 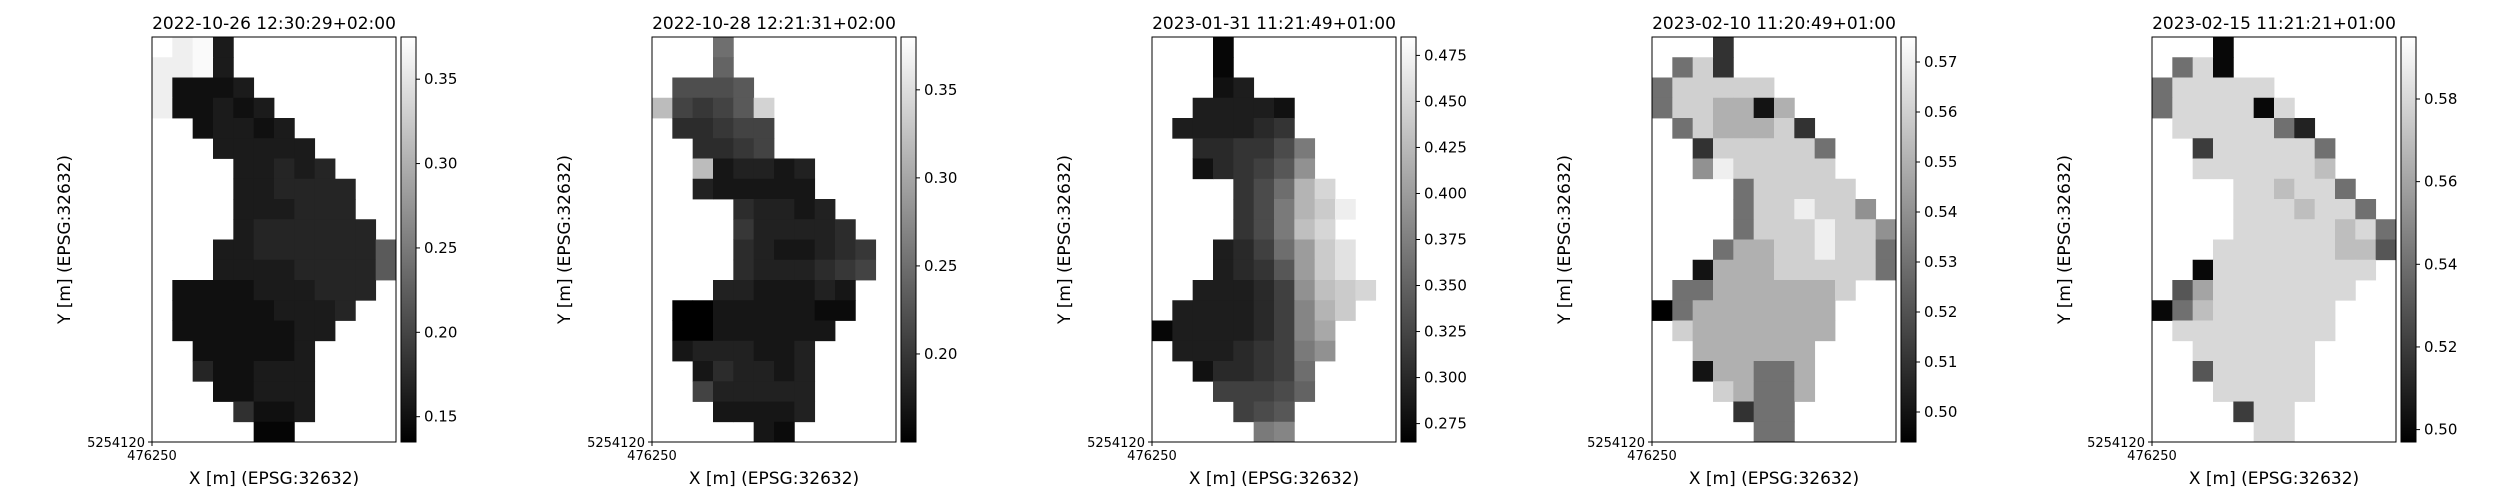 I want to click on axes-frame, so click(x=1774, y=239).